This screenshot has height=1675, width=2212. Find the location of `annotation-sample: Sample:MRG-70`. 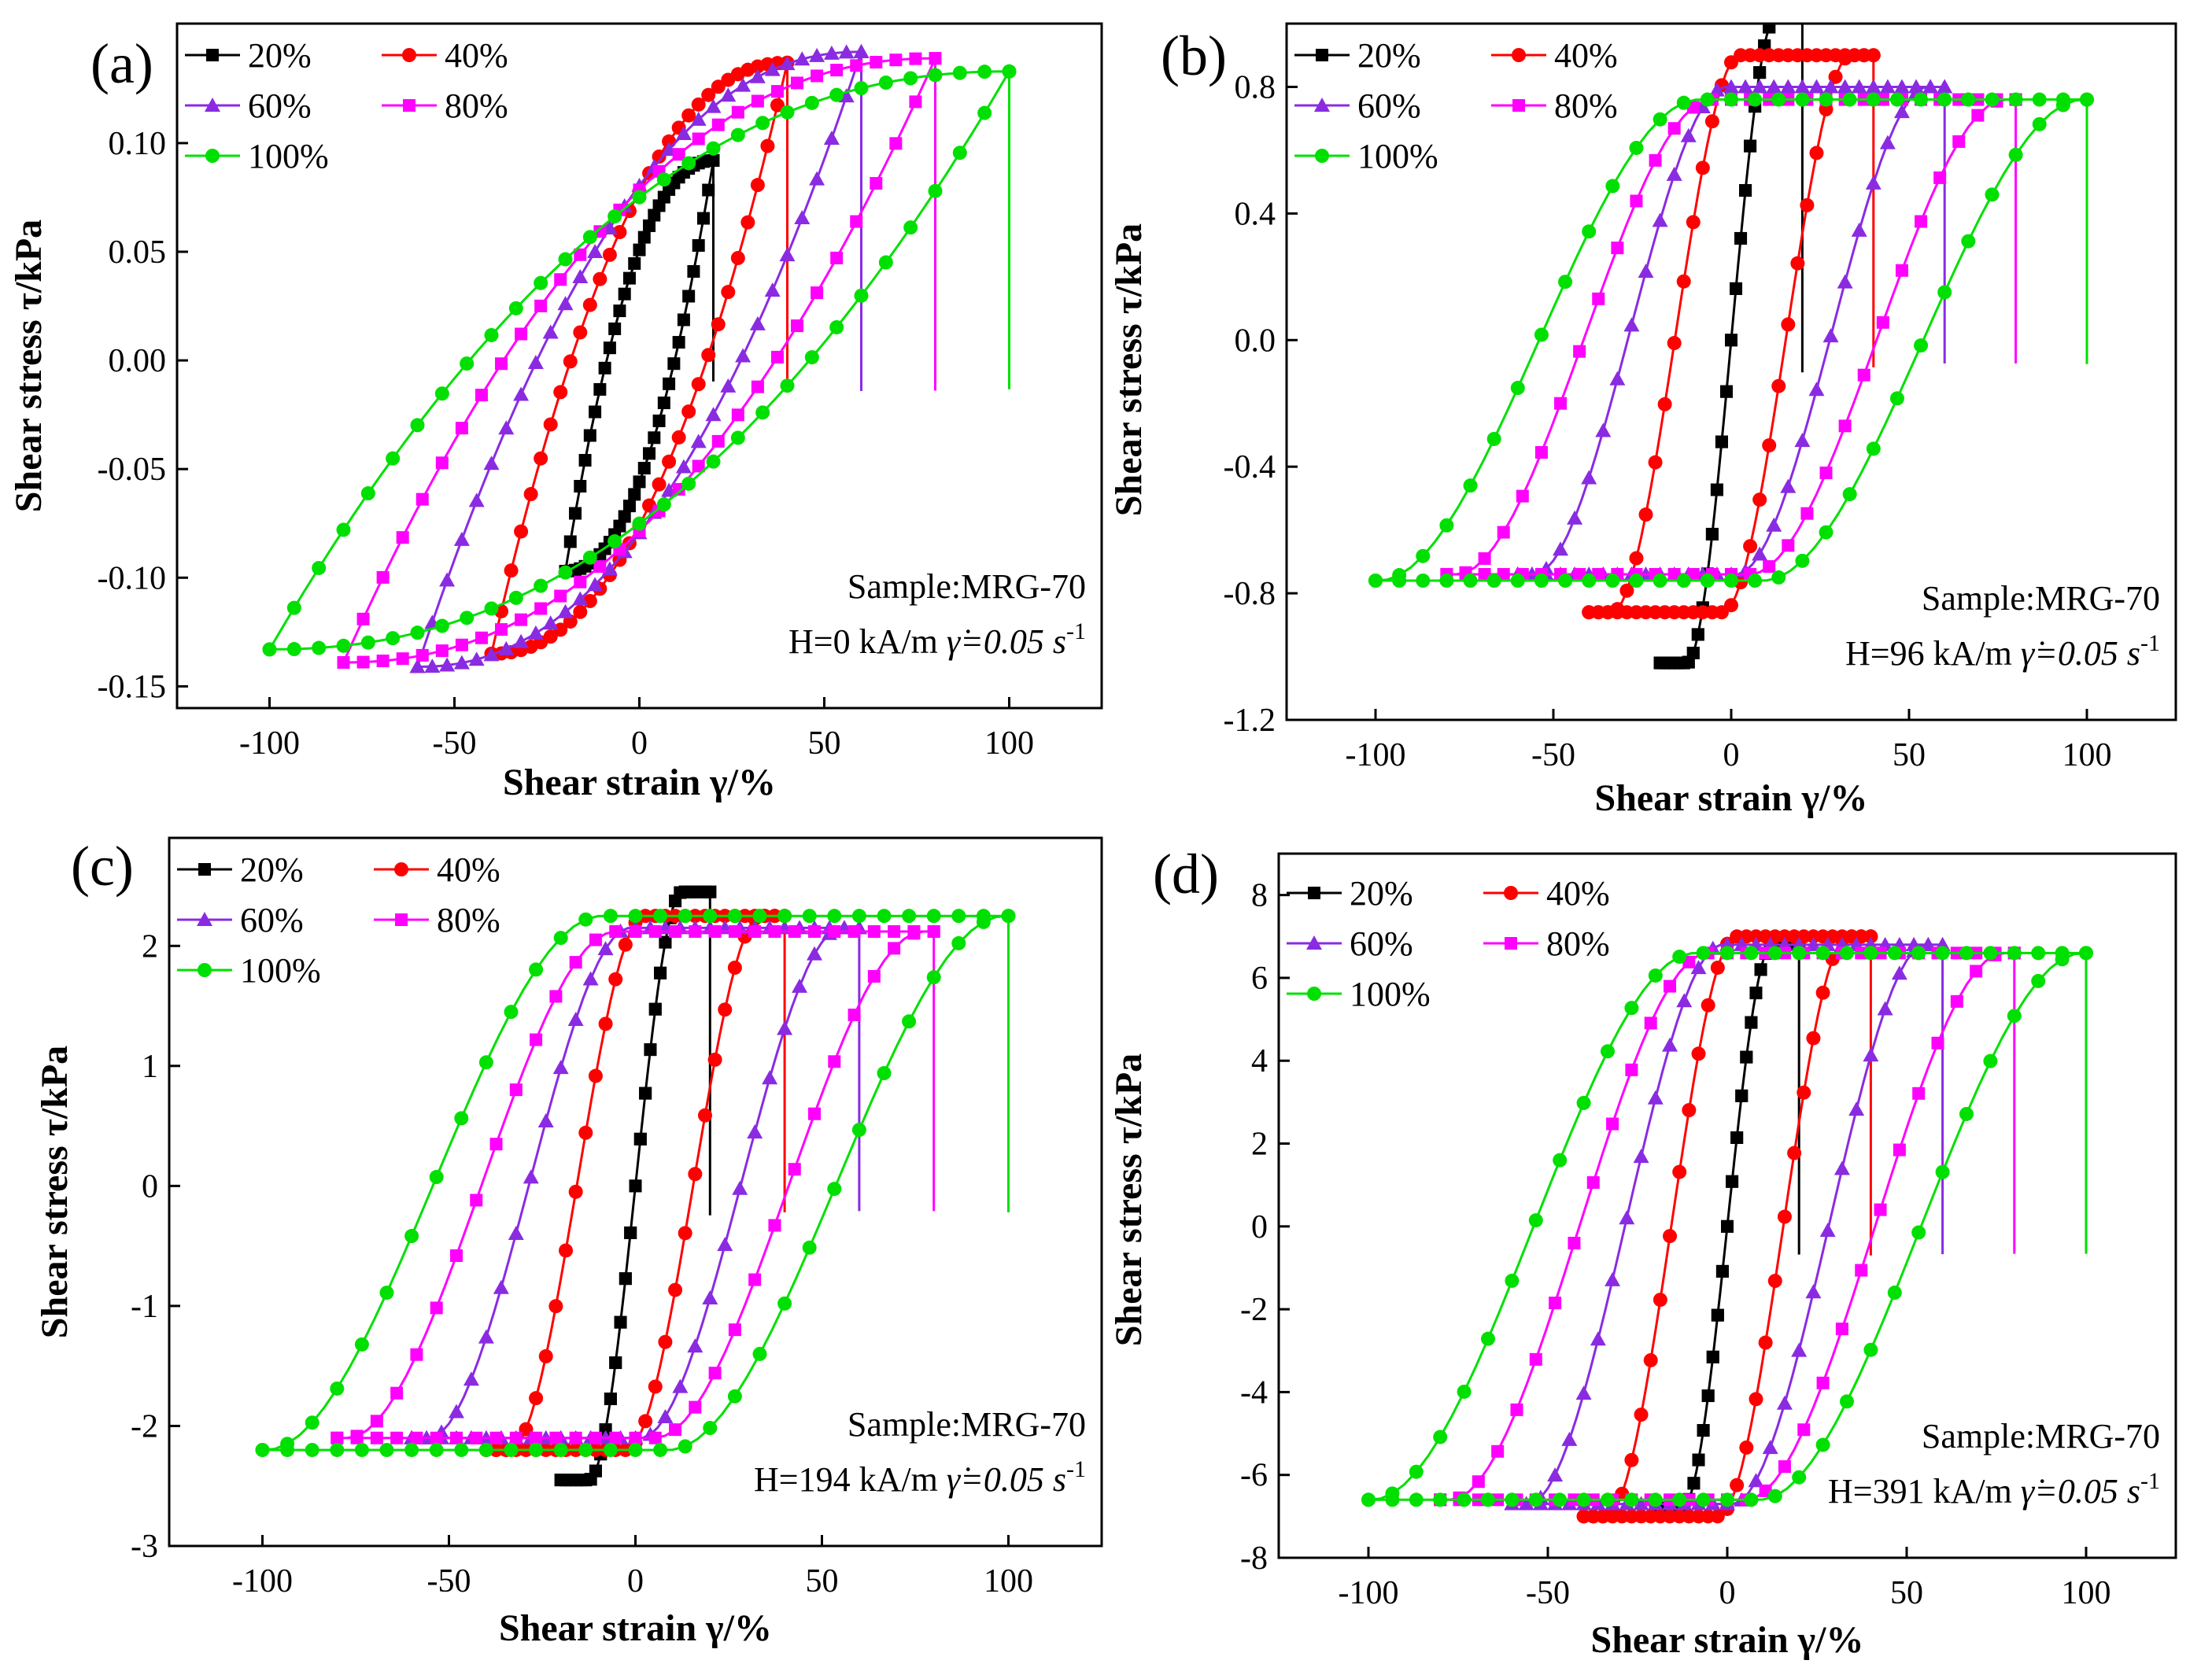

annotation-sample: Sample:MRG-70 is located at coordinates (967, 1425).